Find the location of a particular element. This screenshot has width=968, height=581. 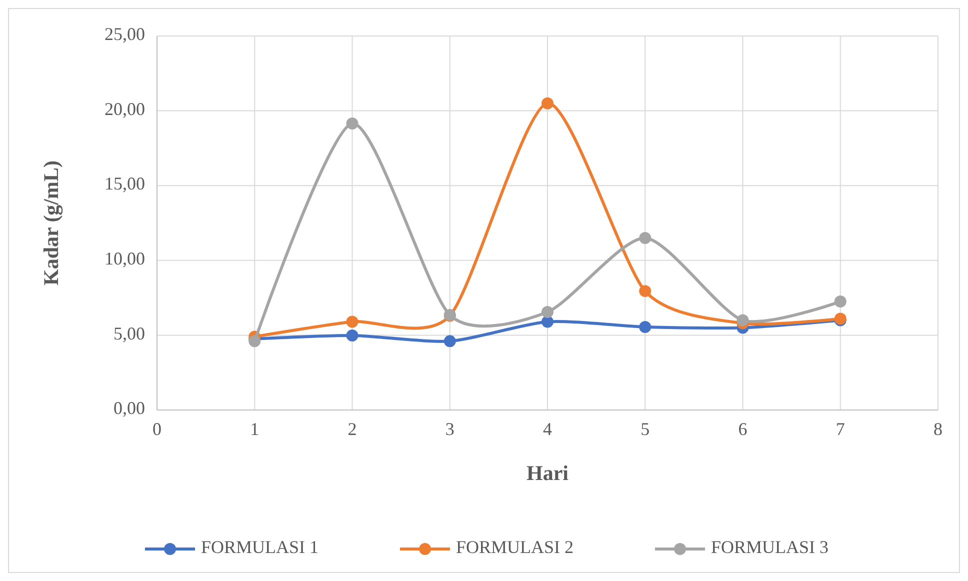

x-tick-label: 0 is located at coordinates (157, 429).